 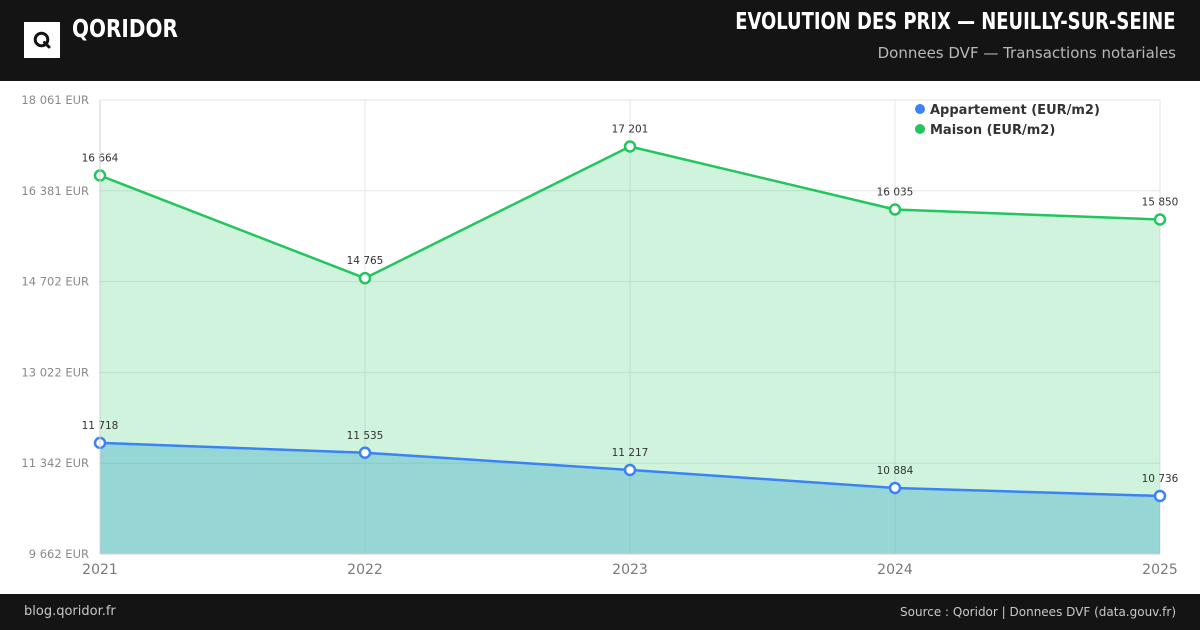 I want to click on x-tick-label: 2021, so click(x=100, y=570).